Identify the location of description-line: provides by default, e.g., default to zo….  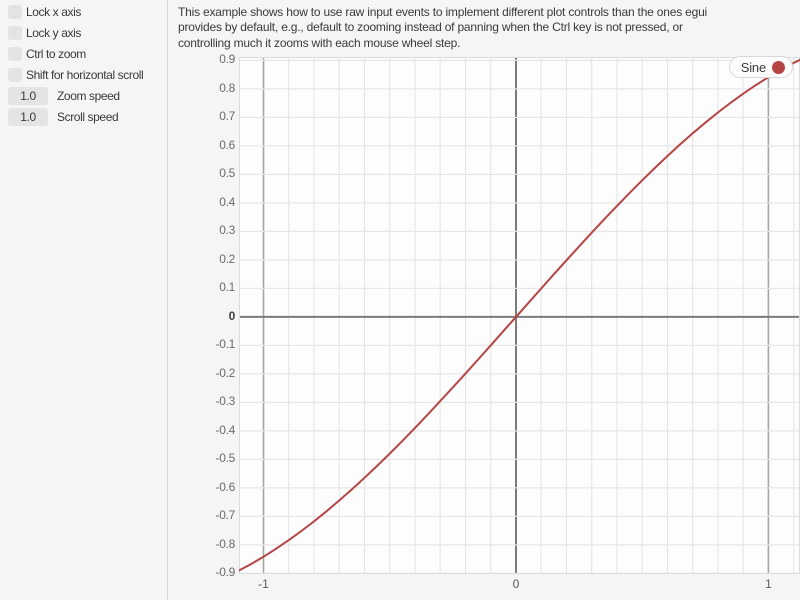
(430, 27).